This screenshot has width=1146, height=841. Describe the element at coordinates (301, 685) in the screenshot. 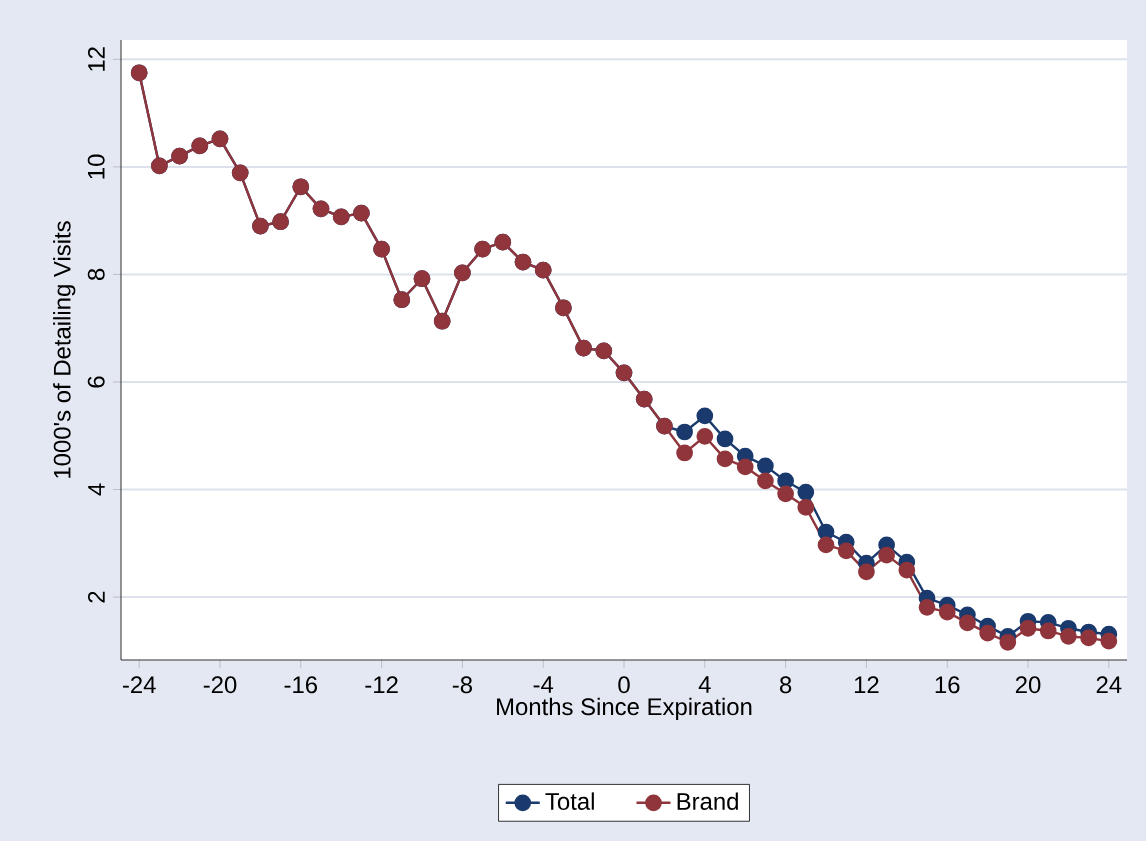

I see `x-tick-label: -16` at that location.